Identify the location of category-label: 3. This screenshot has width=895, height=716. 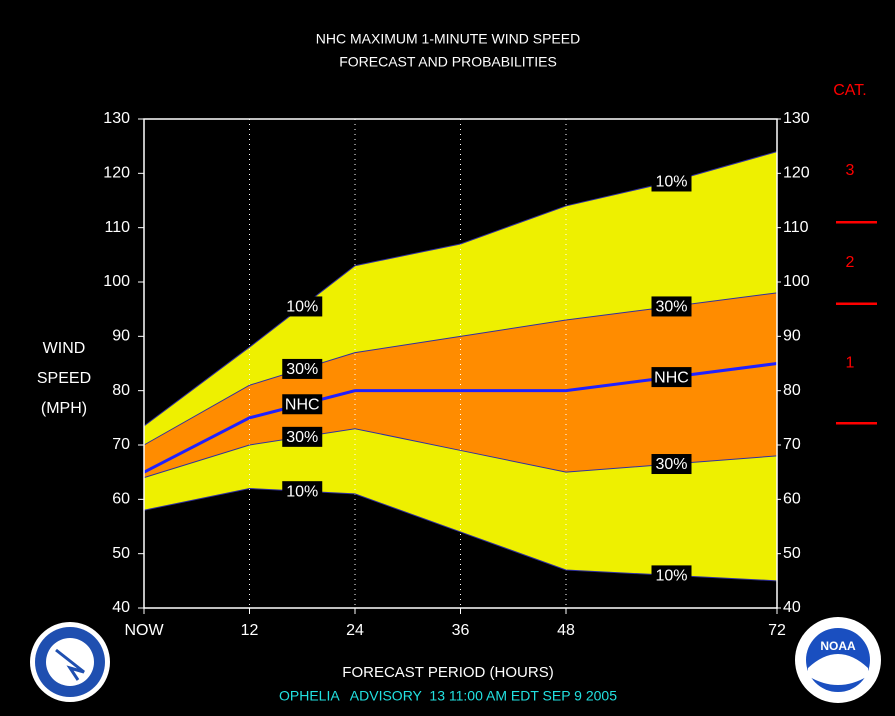
(850, 170).